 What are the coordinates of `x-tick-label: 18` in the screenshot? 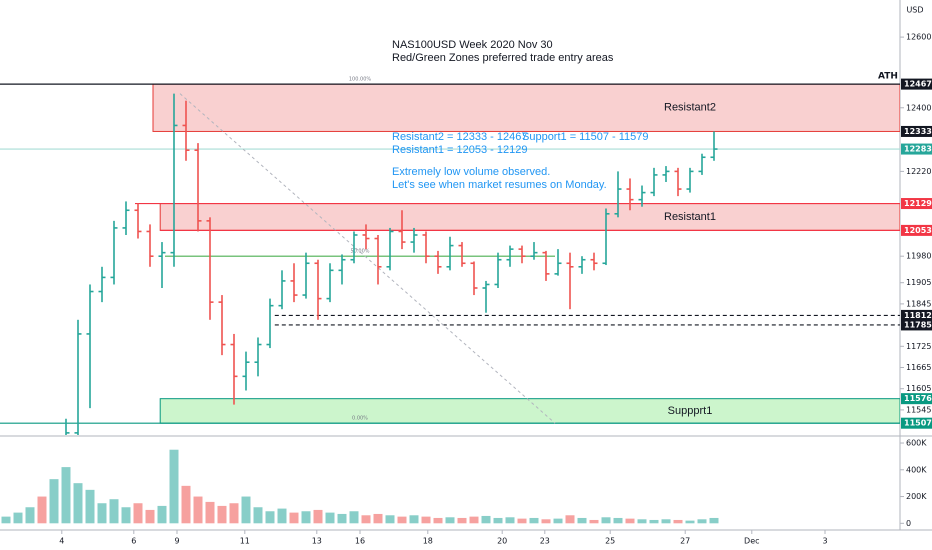 It's located at (428, 541).